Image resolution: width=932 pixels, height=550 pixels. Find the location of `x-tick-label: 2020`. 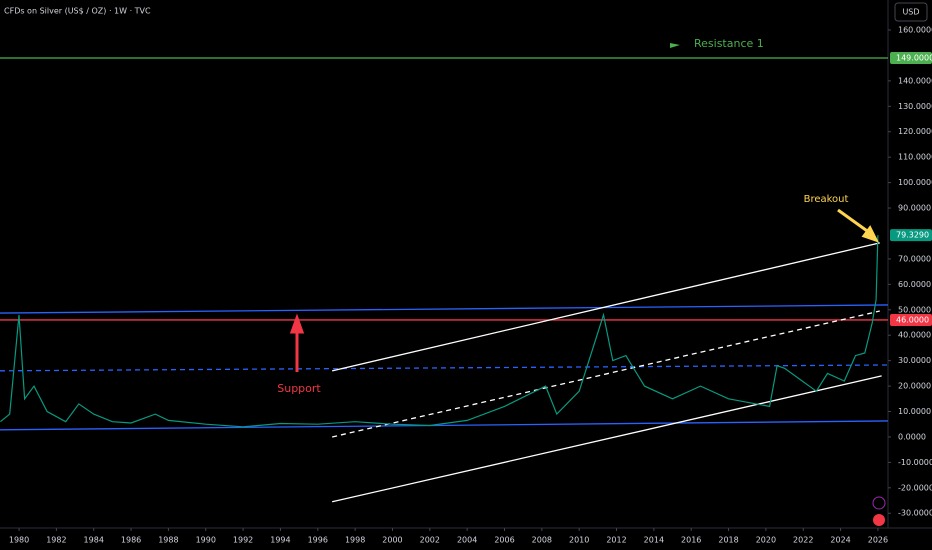

x-tick-label: 2020 is located at coordinates (766, 540).